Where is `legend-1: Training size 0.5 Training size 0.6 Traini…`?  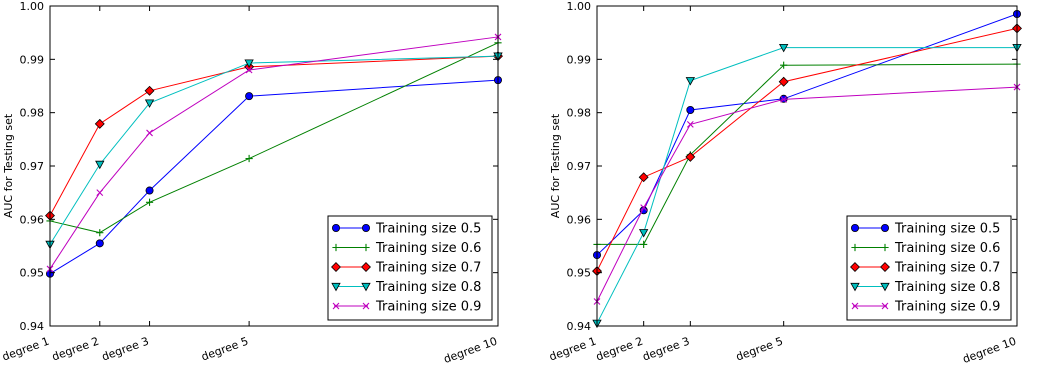
legend-1: Training size 0.5 Training size 0.6 Traini… is located at coordinates (410, 268).